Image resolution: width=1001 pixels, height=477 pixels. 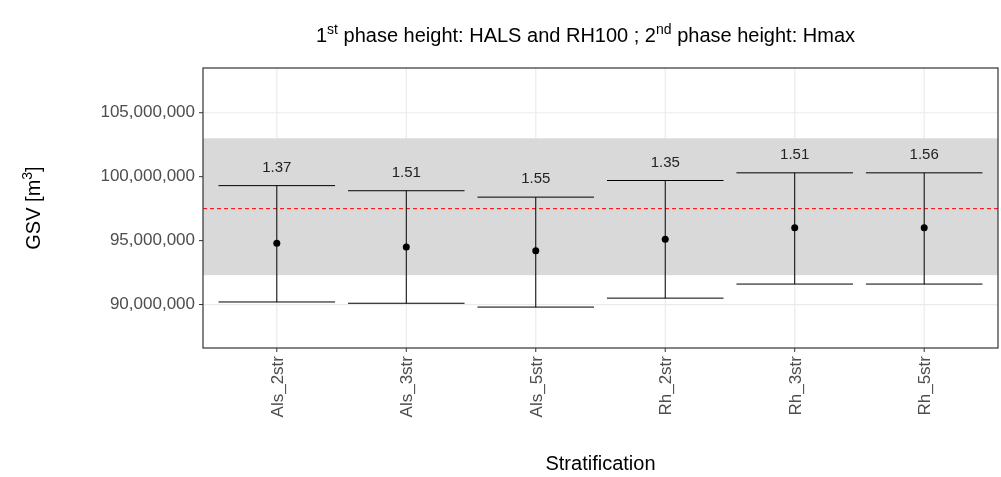 I want to click on x-tick-label: Als_3str, so click(x=407, y=386).